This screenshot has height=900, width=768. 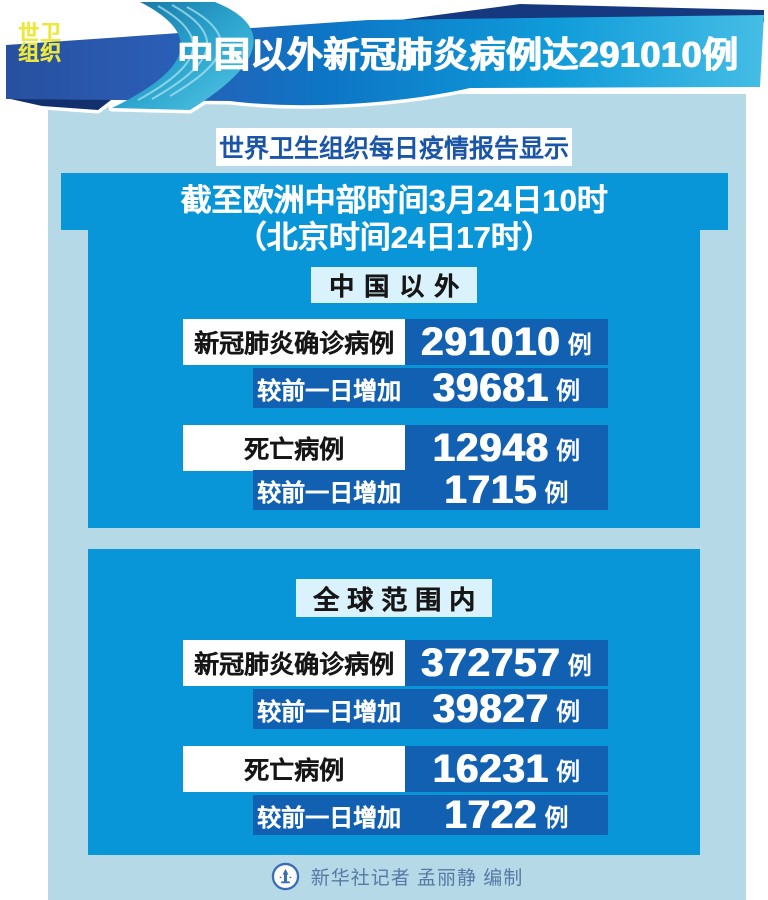 I want to click on section-title-outside-china: 中国以外, so click(x=394, y=285).